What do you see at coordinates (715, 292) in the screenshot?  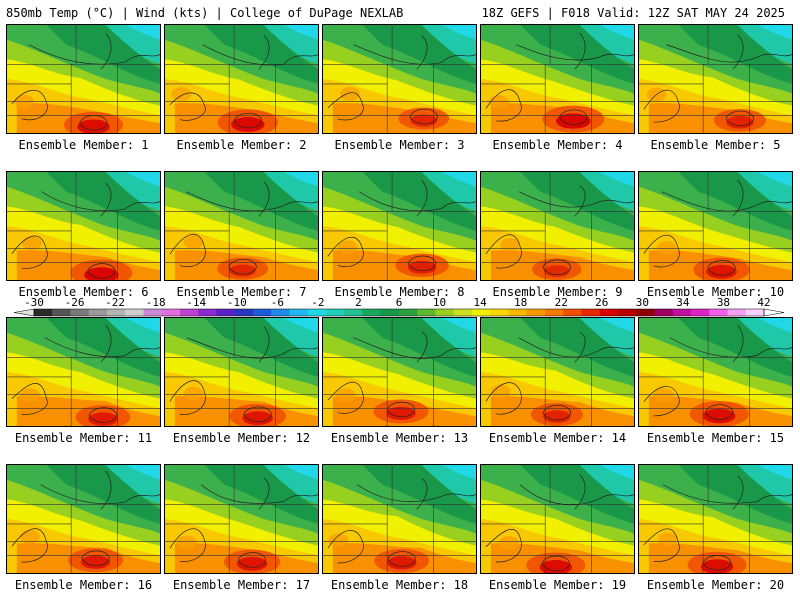 I see `ensemble-member-label: Ensemble Member: 10` at bounding box center [715, 292].